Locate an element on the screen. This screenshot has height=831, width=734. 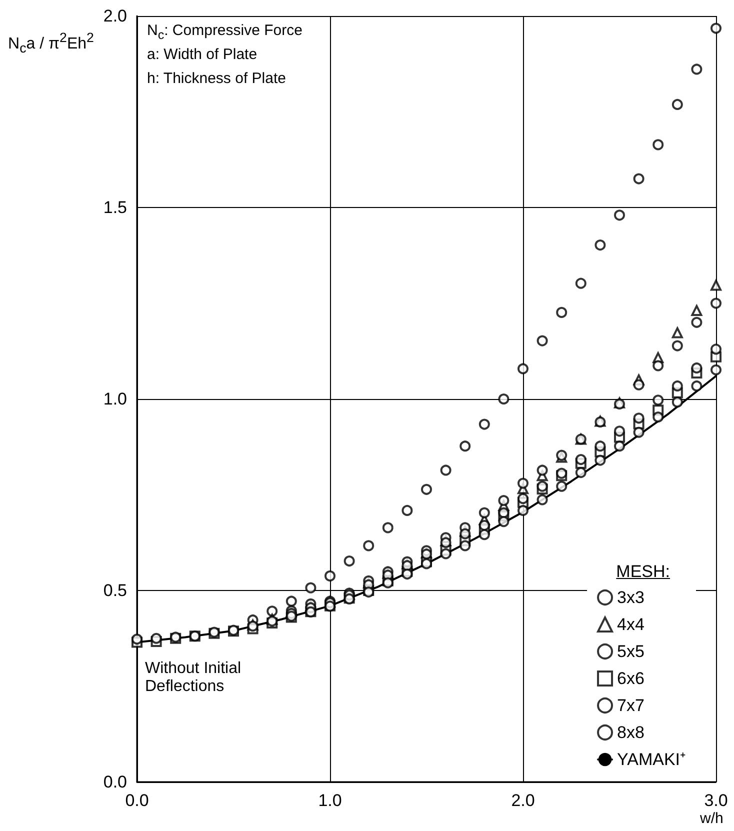
legend-label: 5x5 is located at coordinates (630, 651).